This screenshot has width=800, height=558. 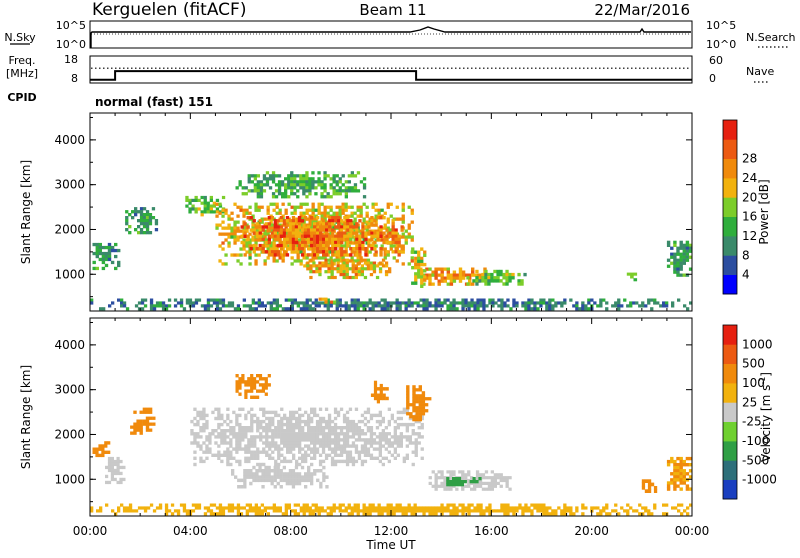 I want to click on power-colorbar-swatch, so click(x=730, y=168).